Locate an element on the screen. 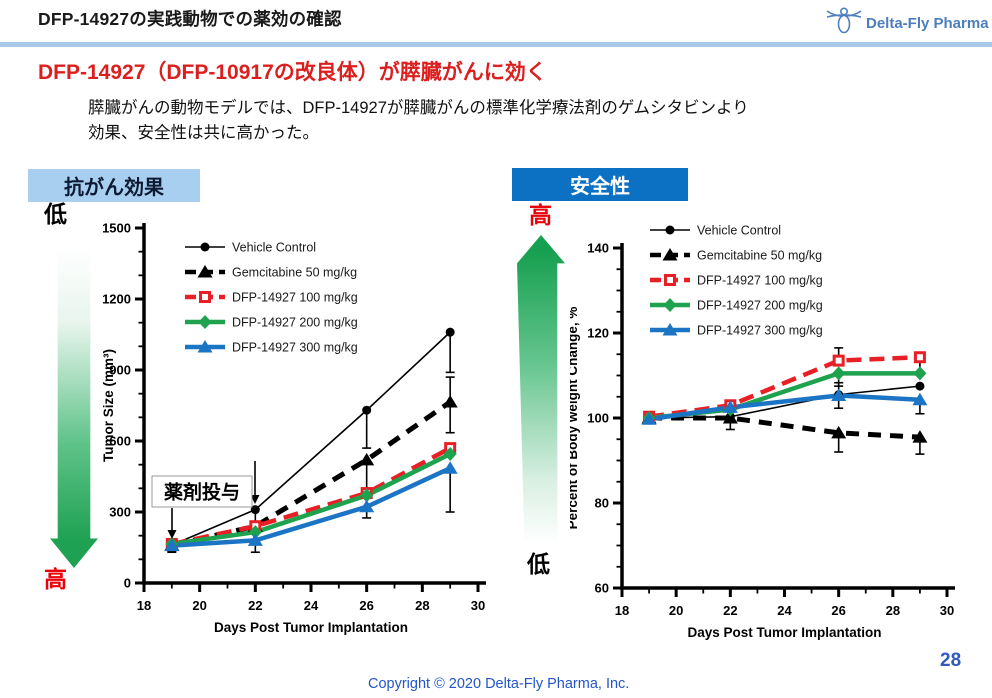 This screenshot has height=698, width=992. safety-gradient-arrow-icon is located at coordinates (541, 392).